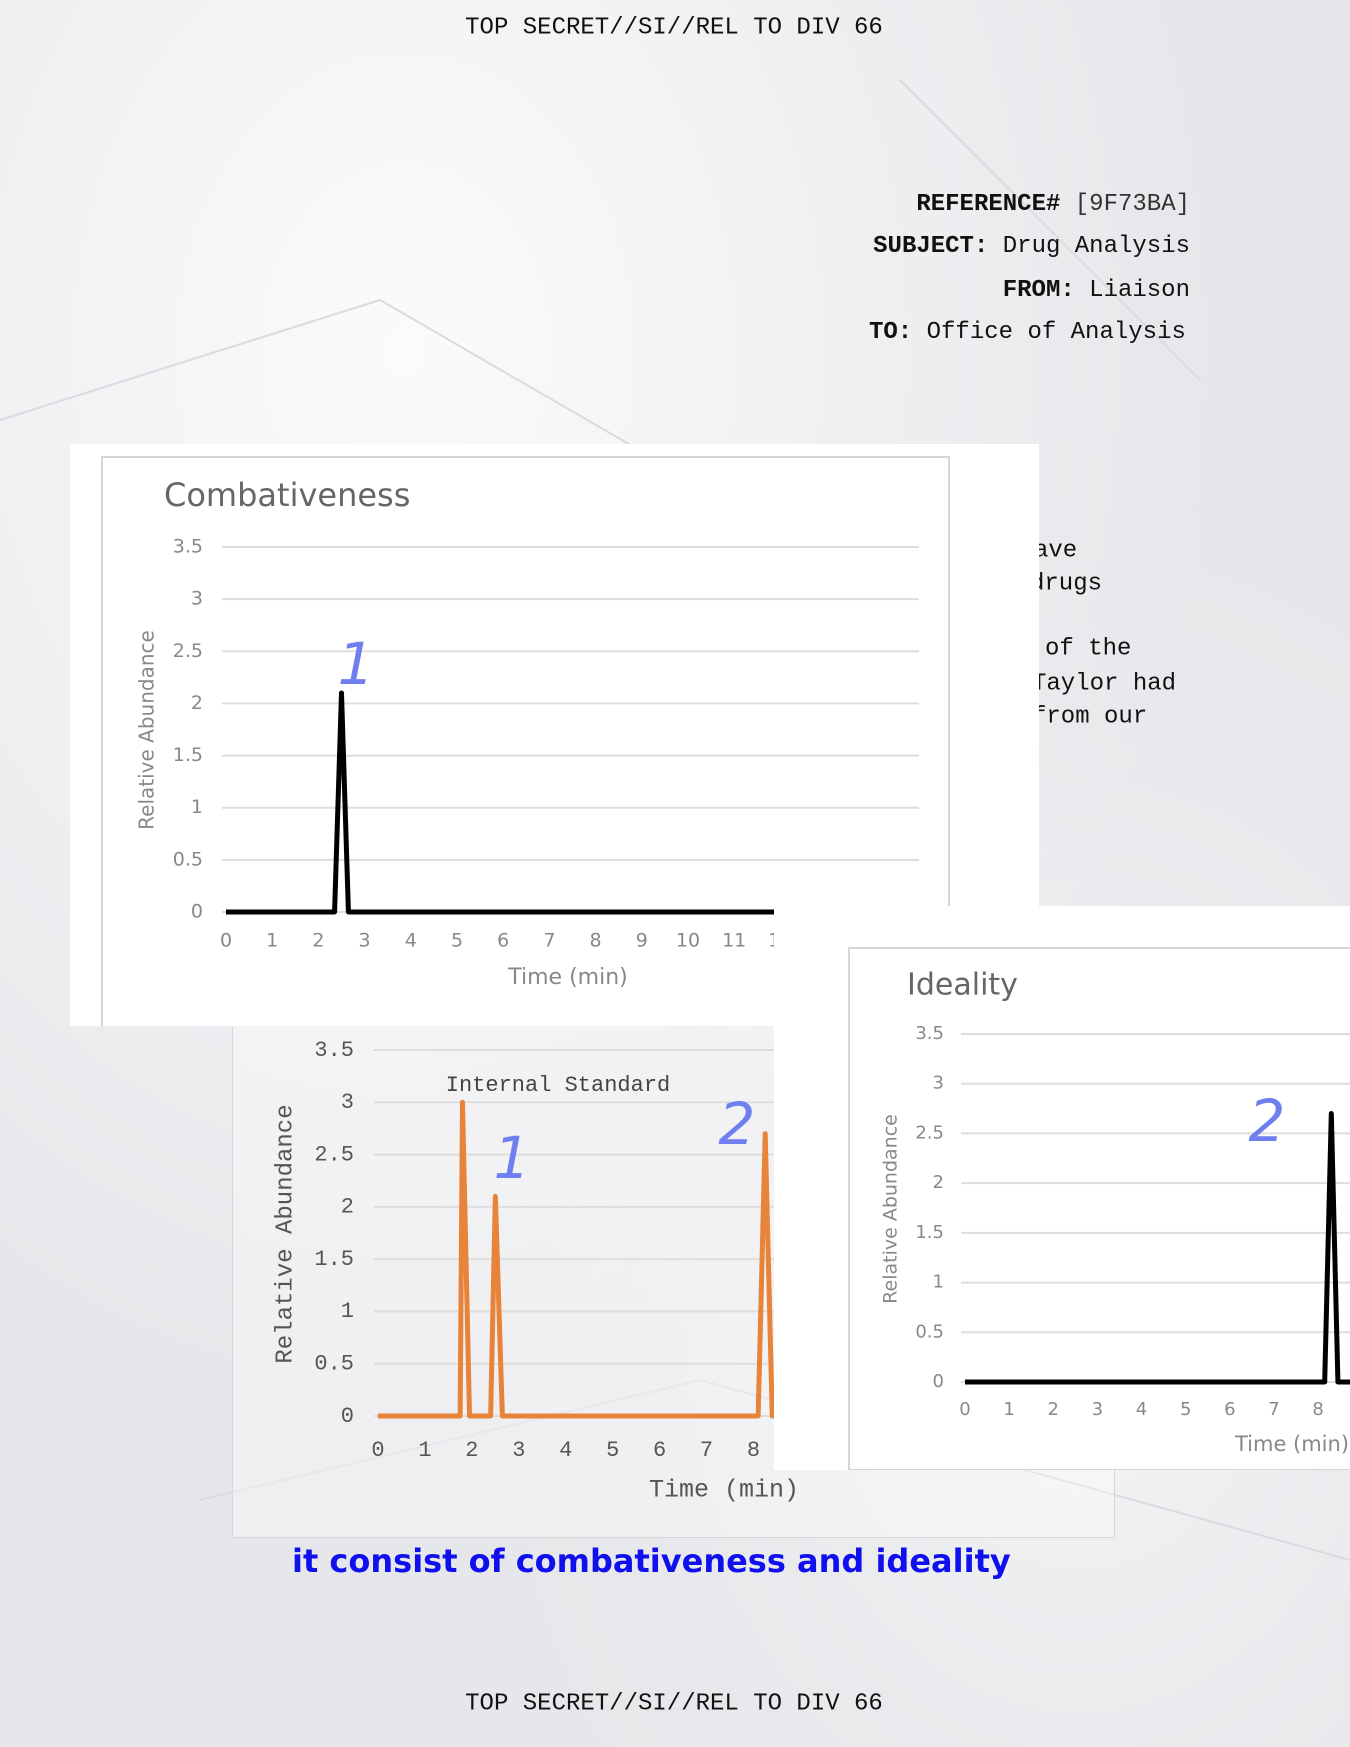 The image size is (1350, 1747). I want to click on memo-label: REFERENCE#, so click(988, 204).